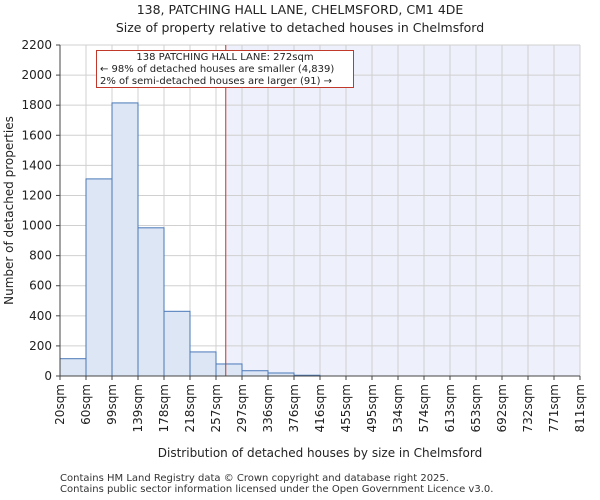 This screenshot has width=600, height=500. Describe the element at coordinates (40, 256) in the screenshot. I see `y-tick-label: 800` at that location.